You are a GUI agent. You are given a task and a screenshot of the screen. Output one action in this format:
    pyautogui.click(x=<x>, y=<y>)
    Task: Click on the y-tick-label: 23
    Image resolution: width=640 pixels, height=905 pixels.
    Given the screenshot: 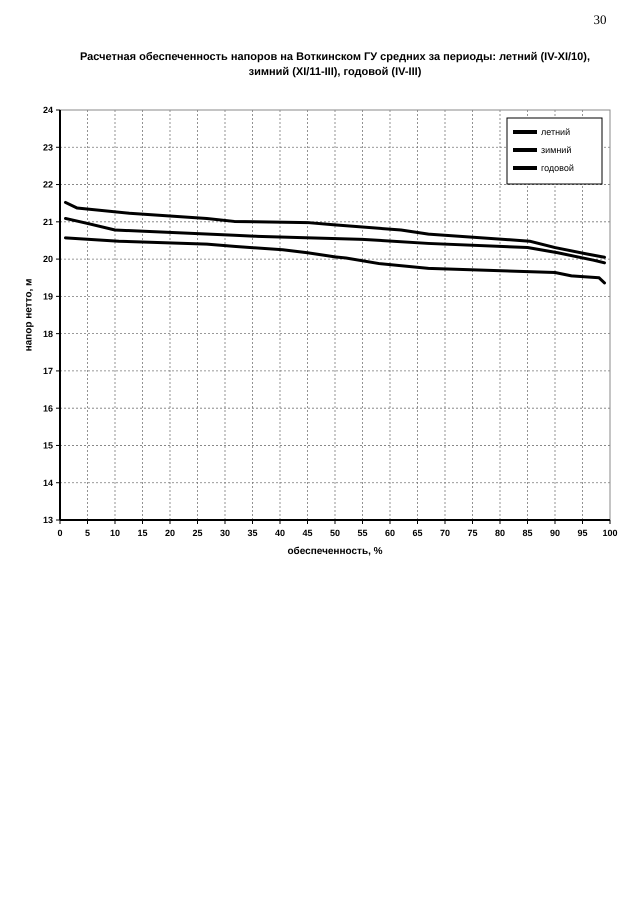 What is the action you would take?
    pyautogui.click(x=47, y=147)
    